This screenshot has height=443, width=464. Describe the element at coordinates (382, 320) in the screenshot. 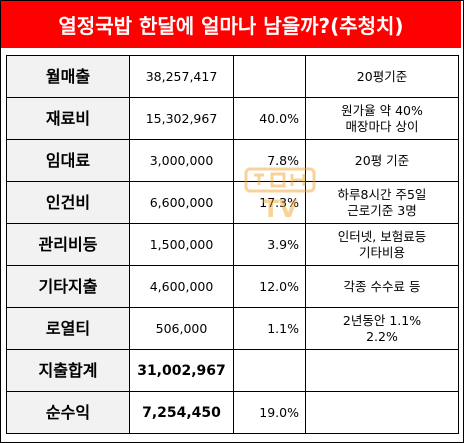

I see `row-note-line: 2년동안 1.1%` at that location.